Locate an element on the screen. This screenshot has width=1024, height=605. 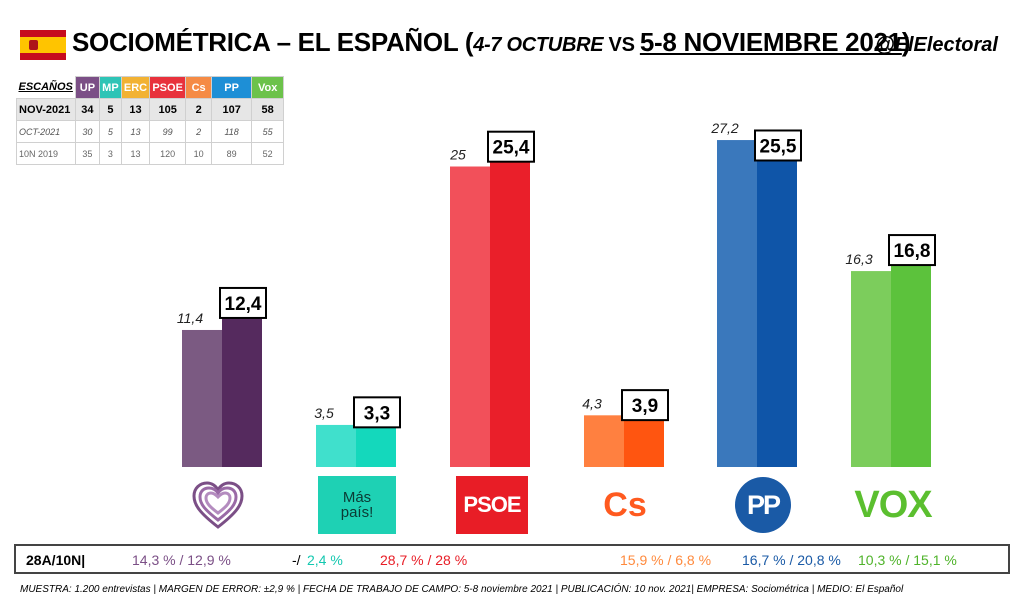
seats-cell: 2 is located at coordinates (199, 109).